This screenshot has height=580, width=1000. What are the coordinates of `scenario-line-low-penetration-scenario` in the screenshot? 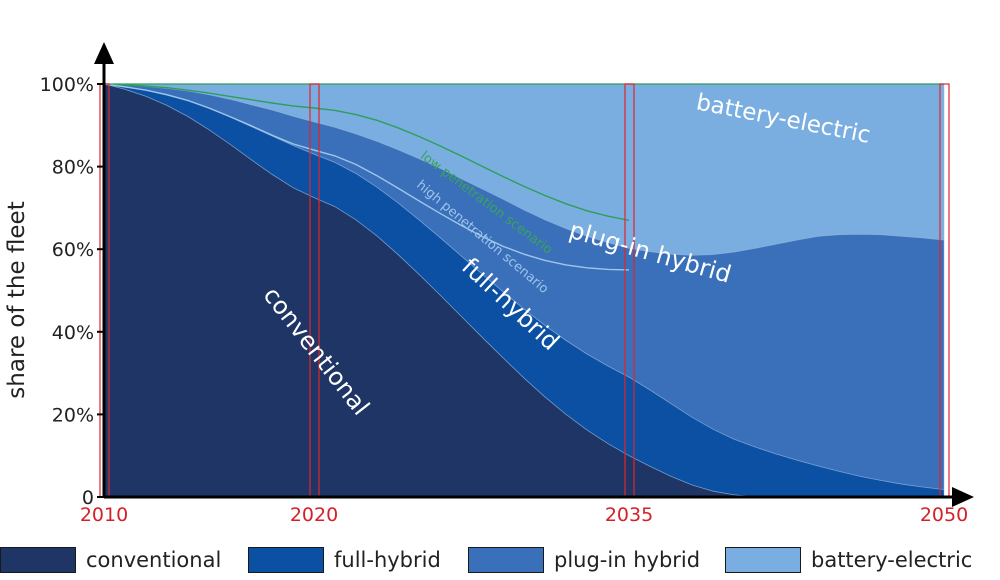 It's located at (366, 152).